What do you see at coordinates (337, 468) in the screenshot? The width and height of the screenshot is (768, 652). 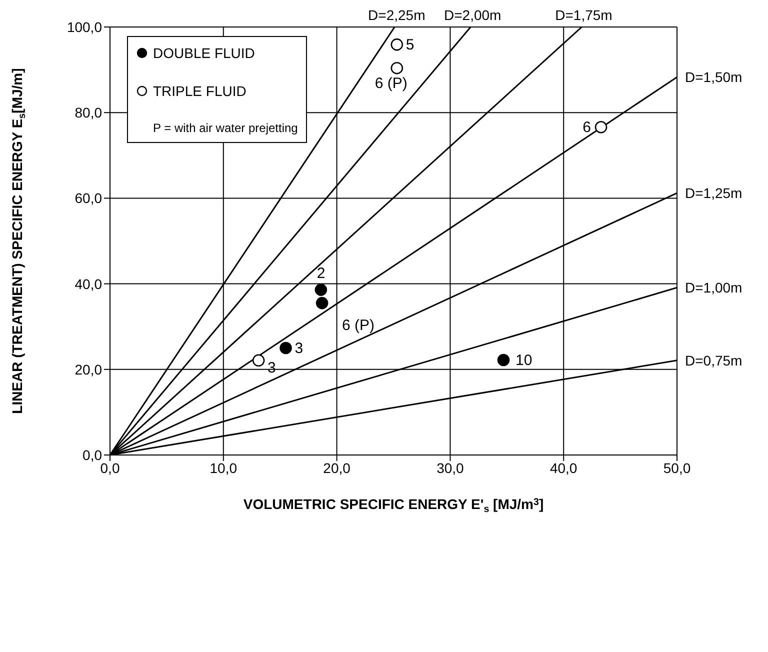 I see `x-tick-label: 20,0` at bounding box center [337, 468].